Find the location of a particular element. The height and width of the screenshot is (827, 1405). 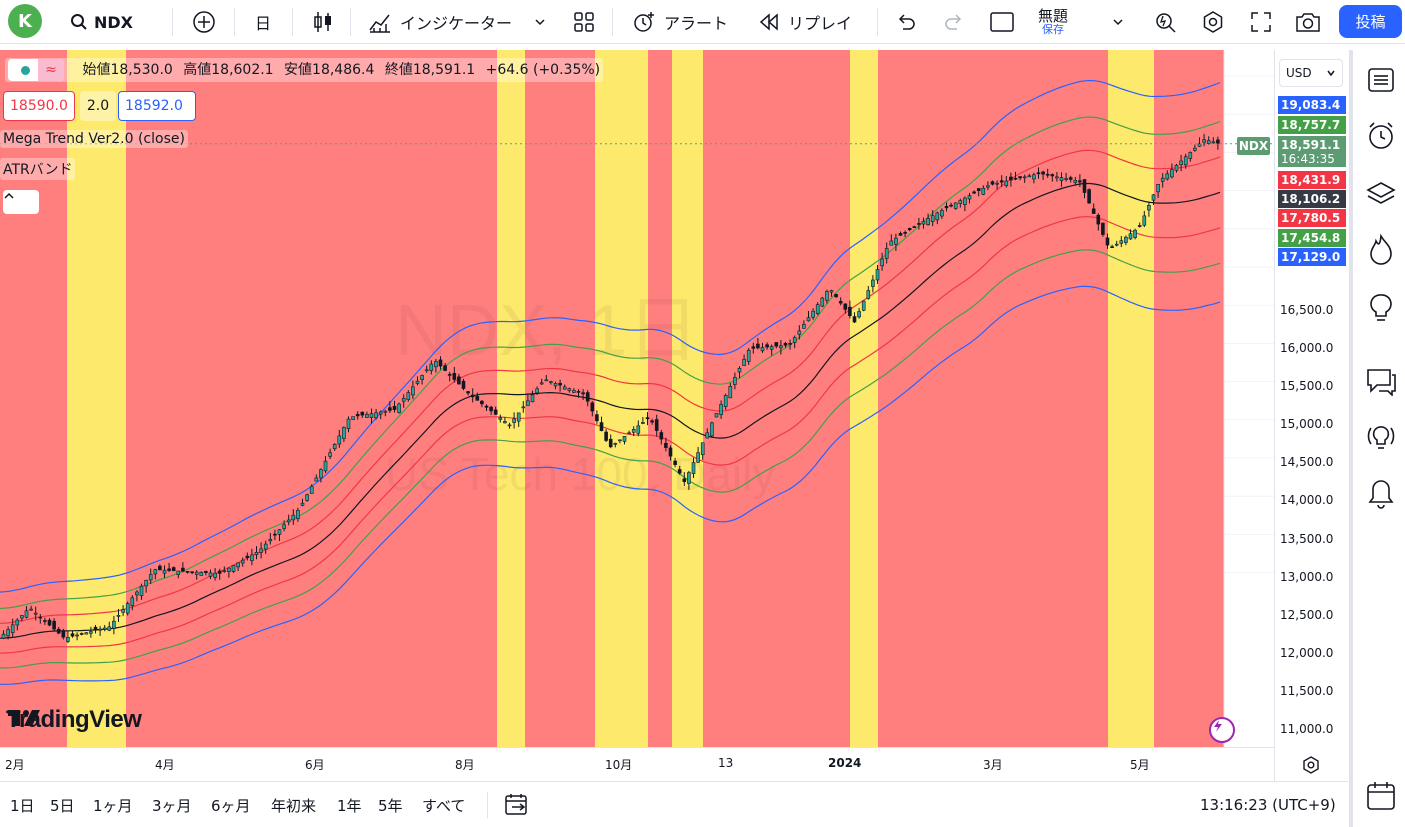

visibility-toggle: ≈ is located at coordinates (36, 70).